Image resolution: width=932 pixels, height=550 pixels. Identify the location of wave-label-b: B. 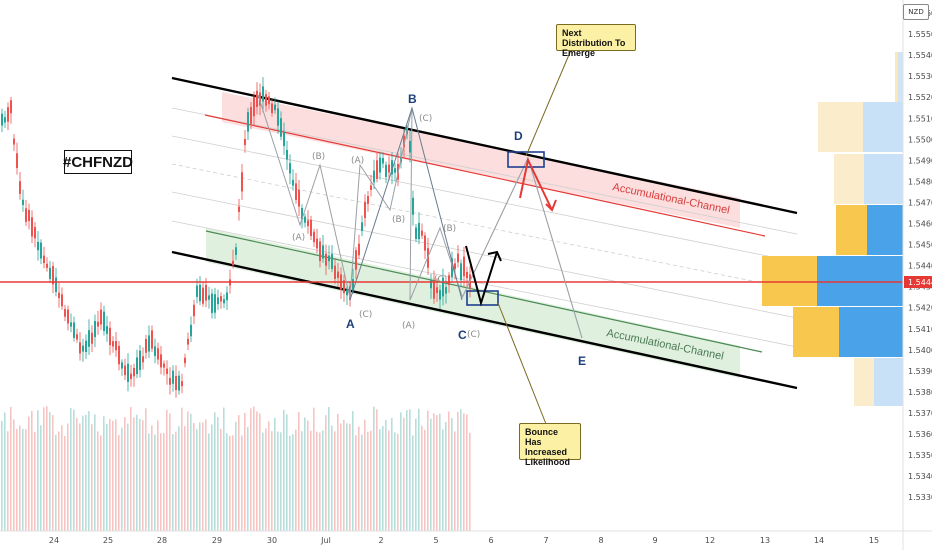
(412, 99).